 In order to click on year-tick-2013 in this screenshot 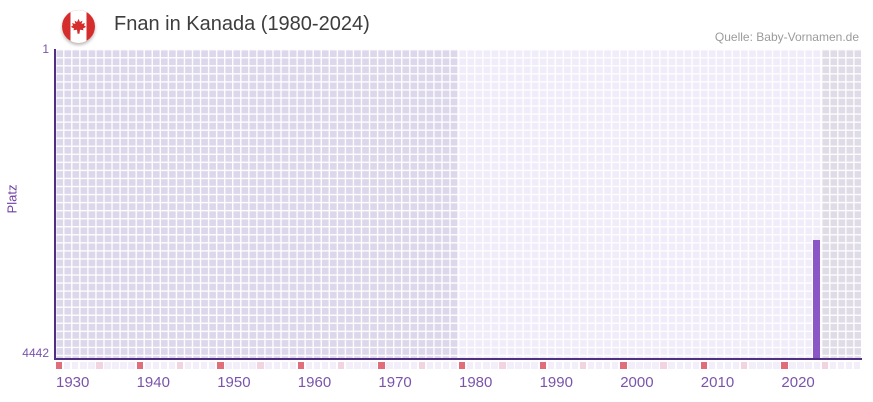, I will do `click(728, 365)`.